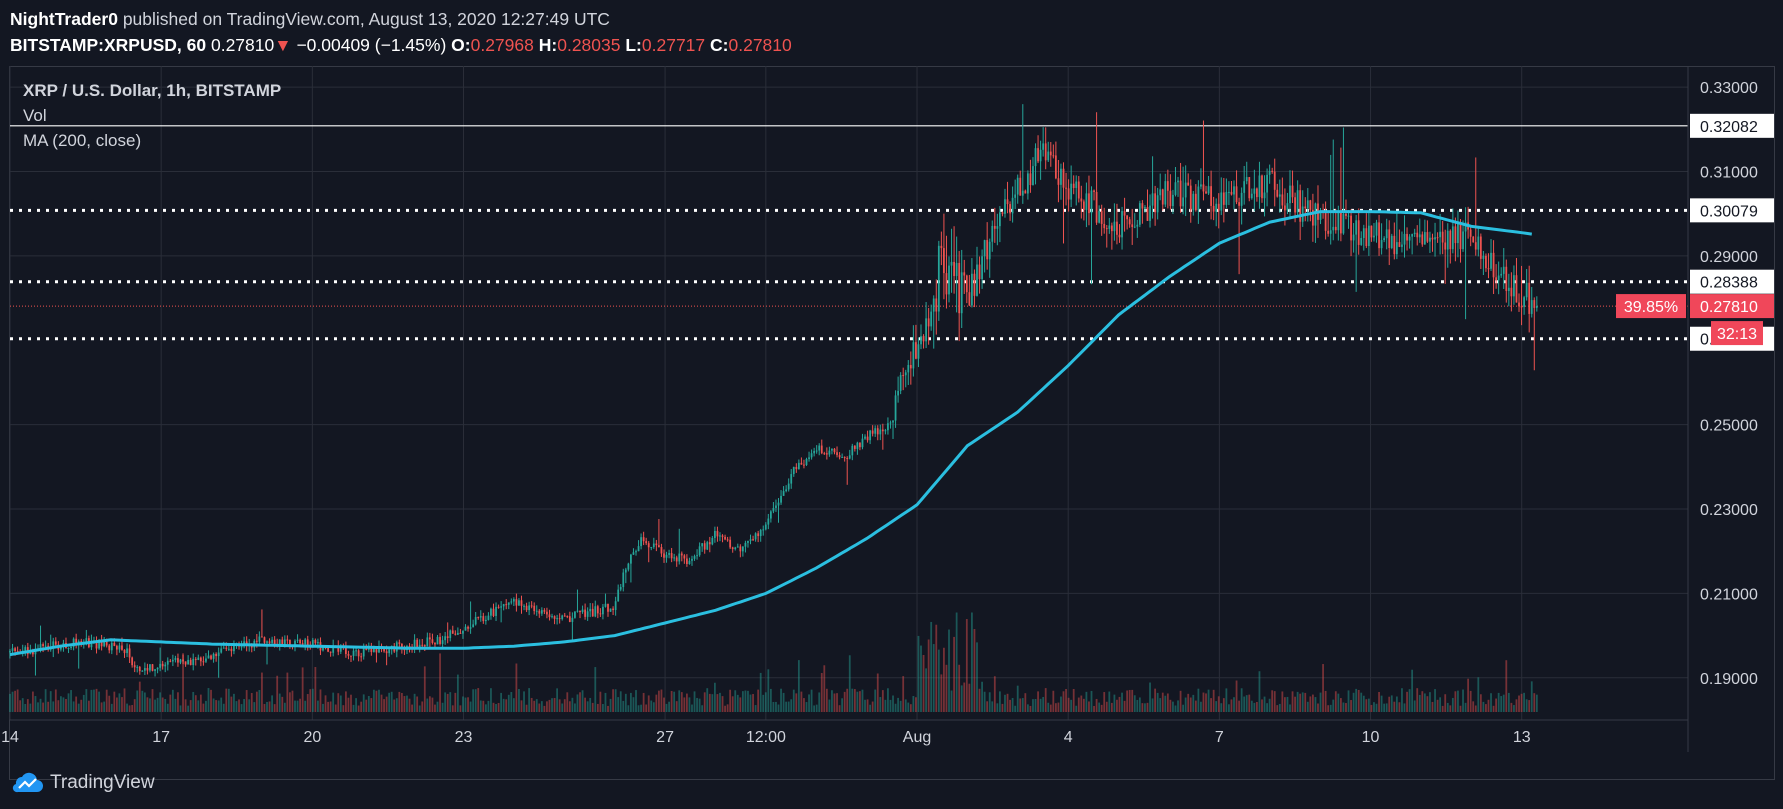 The image size is (1783, 809). Describe the element at coordinates (64, 19) in the screenshot. I see `author-name: NightTrader0` at that location.